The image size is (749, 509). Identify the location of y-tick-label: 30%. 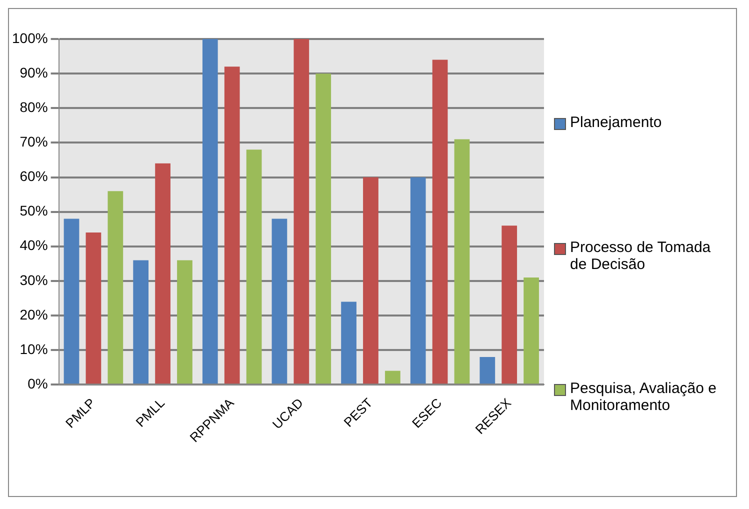
(34, 280).